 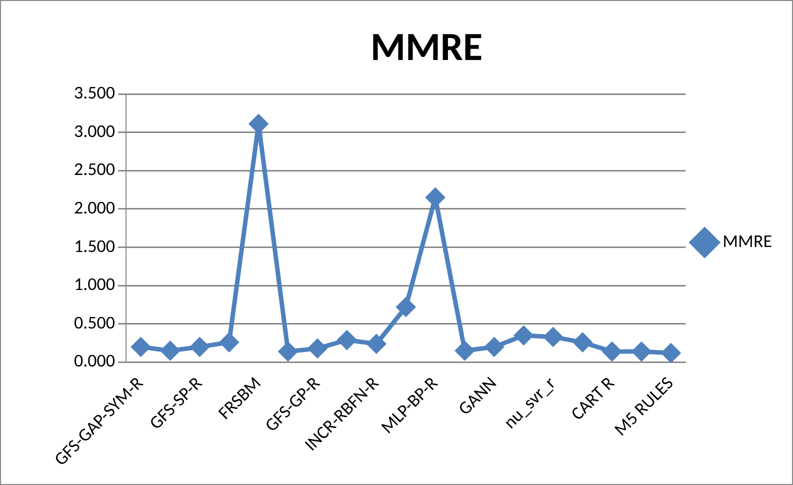 What do you see at coordinates (95, 284) in the screenshot?
I see `y-tick-label: 1.000` at bounding box center [95, 284].